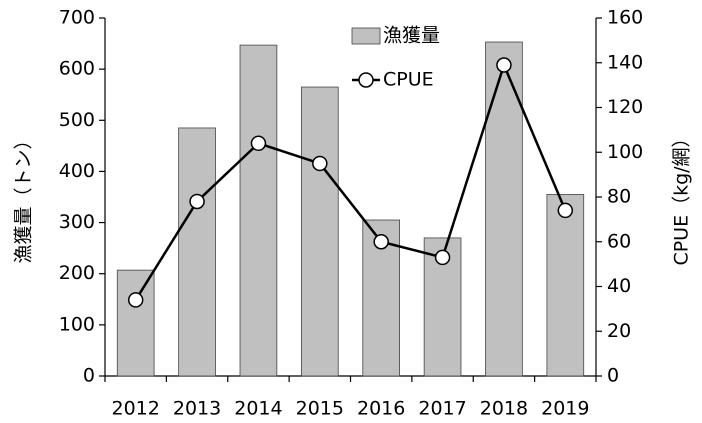  Describe the element at coordinates (77, 18) in the screenshot. I see `y-tick-label: 700` at that location.